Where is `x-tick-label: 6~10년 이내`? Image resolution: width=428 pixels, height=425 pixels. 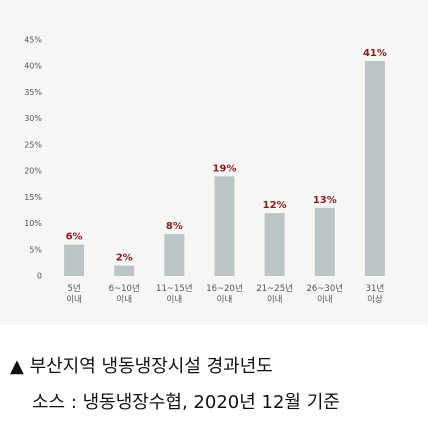 x-tick-label: 6~10년 이내 is located at coordinates (124, 294).